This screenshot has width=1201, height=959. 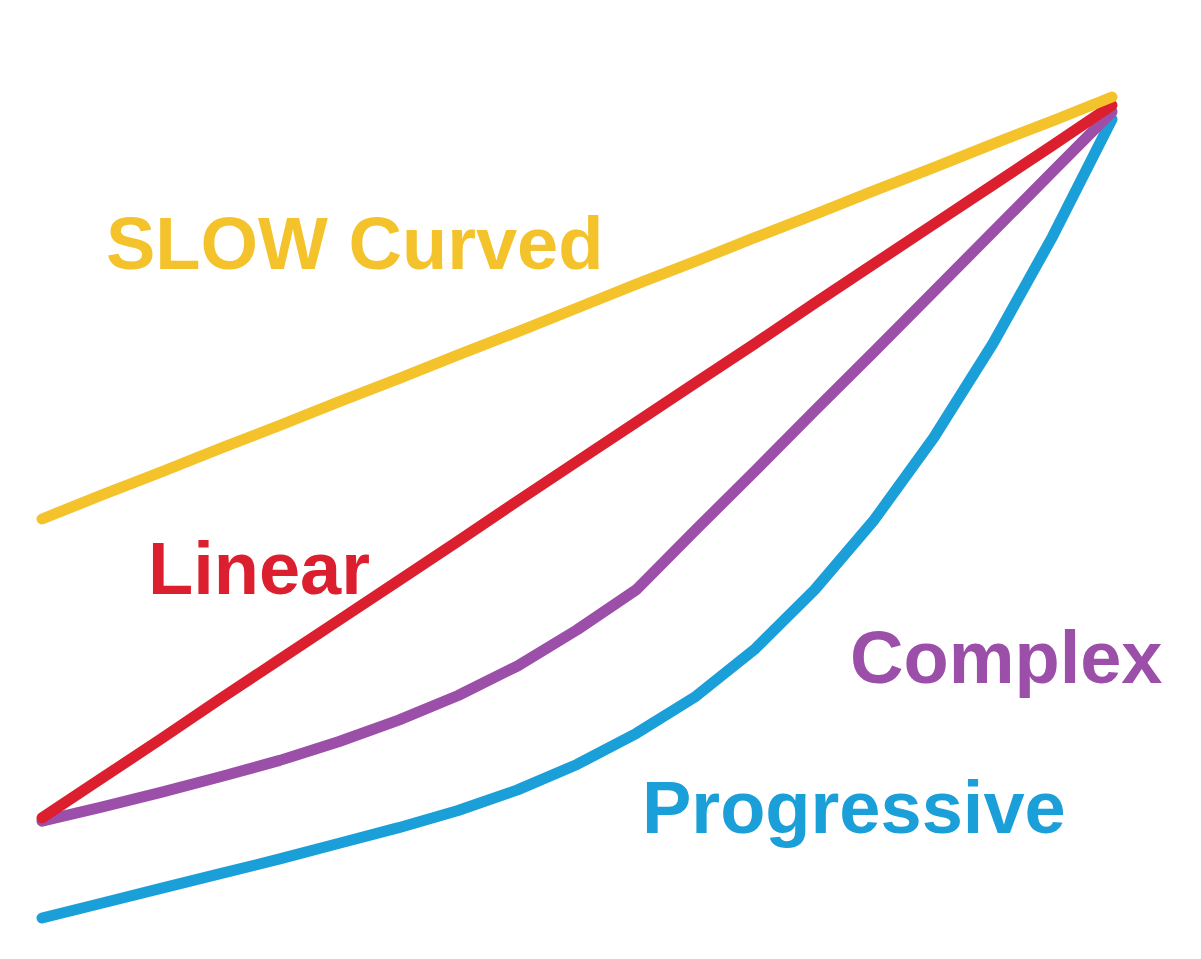 What do you see at coordinates (355, 243) in the screenshot?
I see `series-label: SLOW Curved` at bounding box center [355, 243].